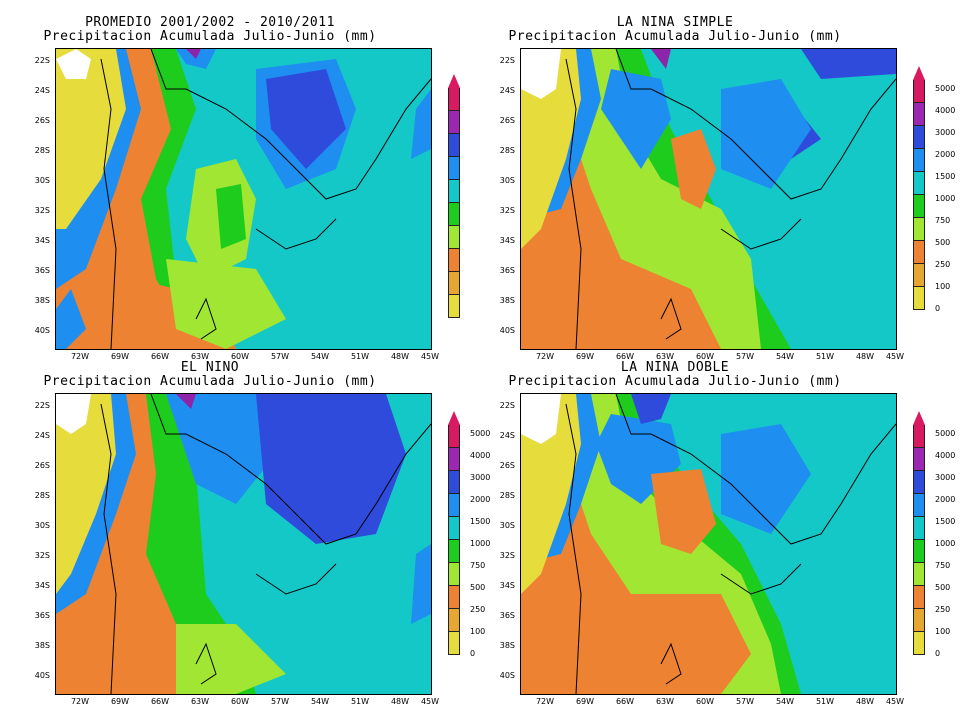 The height and width of the screenshot is (720, 960). I want to click on lon-label: 45W, so click(895, 356).